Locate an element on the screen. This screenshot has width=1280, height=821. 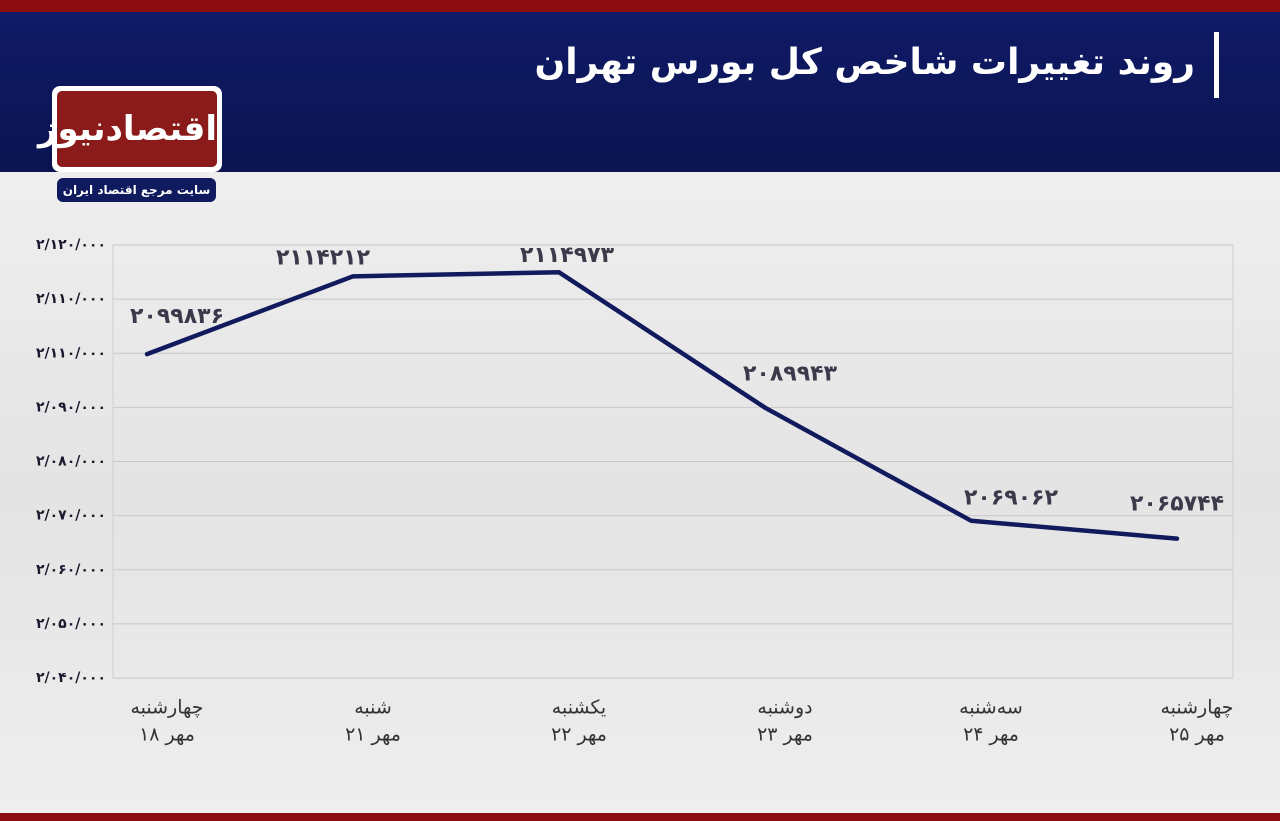
chart-title: روند تغییرات شاخص کل بورس تهران is located at coordinates (865, 62).